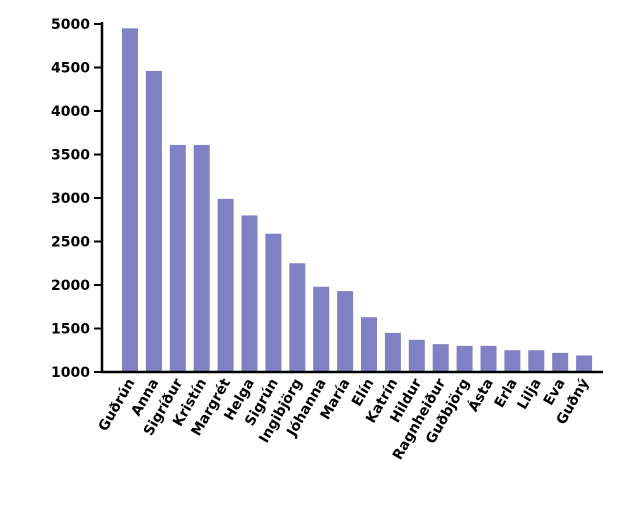 Image resolution: width=640 pixels, height=512 pixels. I want to click on y-tick-label: 3000, so click(70, 199).